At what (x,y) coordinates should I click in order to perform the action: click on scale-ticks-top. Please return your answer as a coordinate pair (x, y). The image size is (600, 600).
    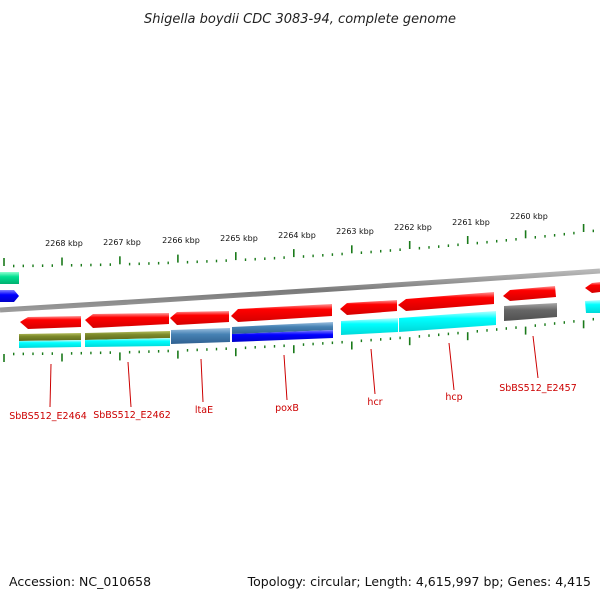
    Looking at the image, I should click on (298, 246).